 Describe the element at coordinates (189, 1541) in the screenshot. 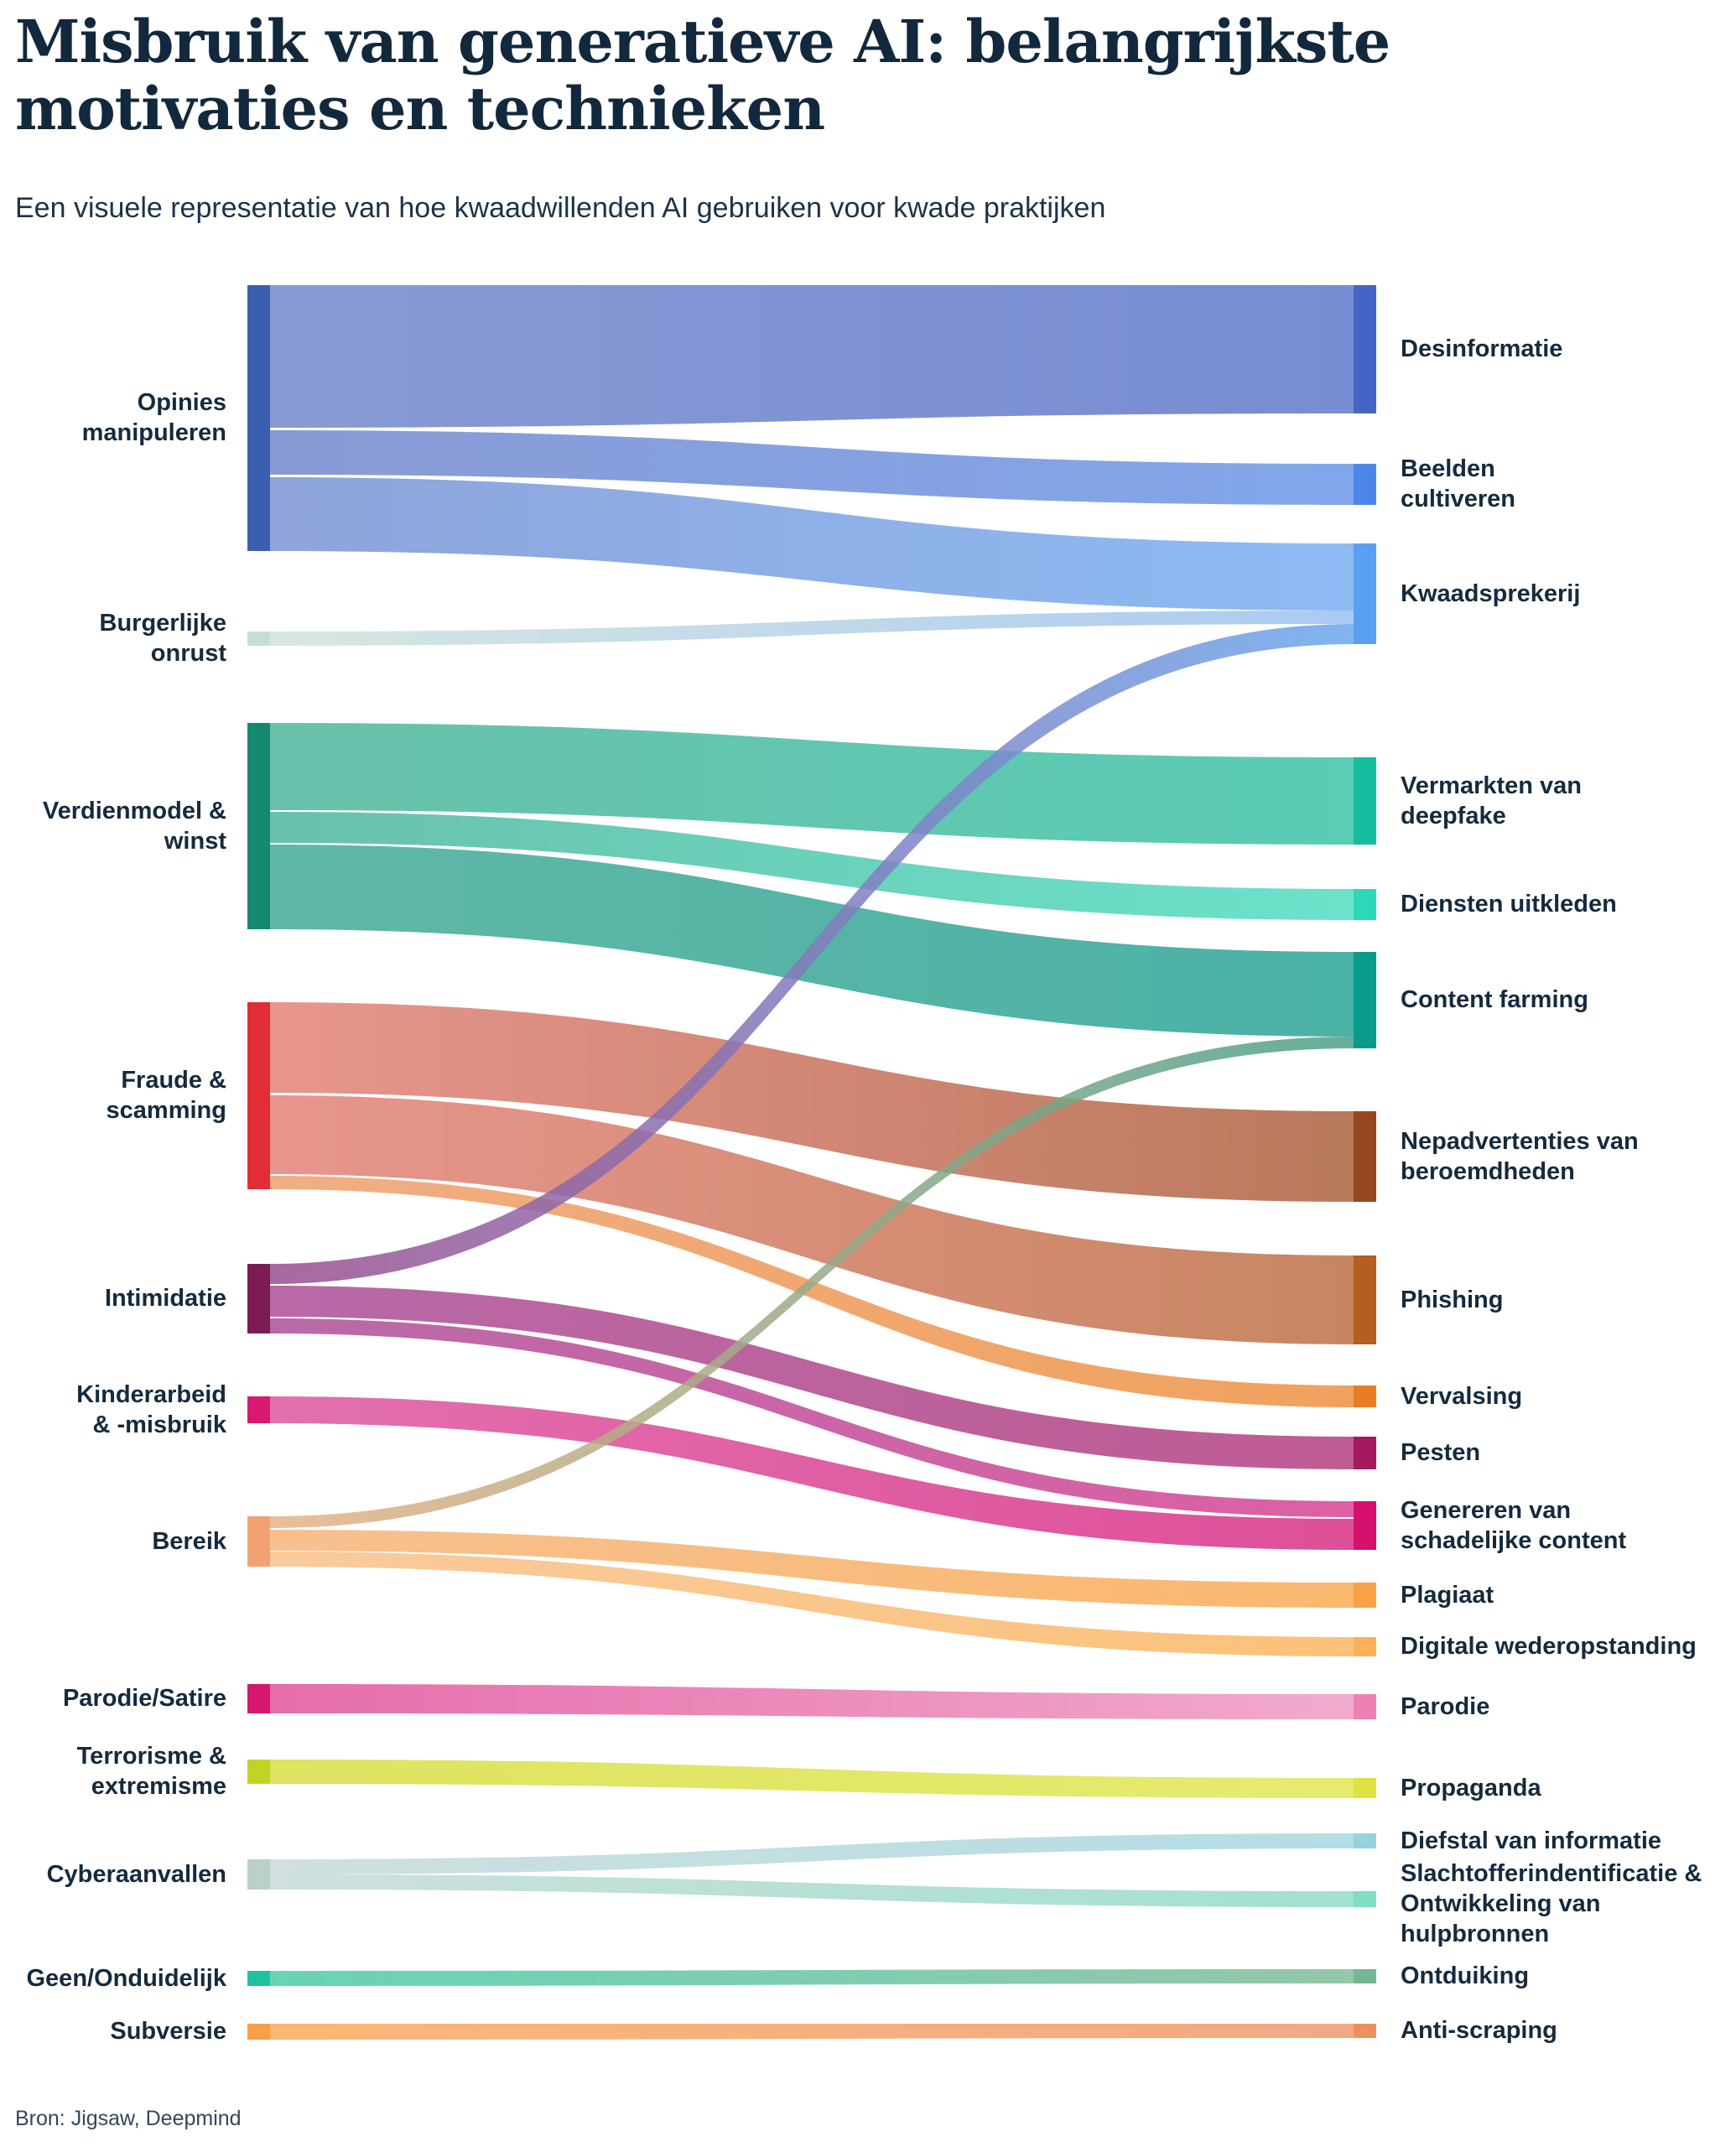

I see `label-left-bereik: Bereik` at that location.